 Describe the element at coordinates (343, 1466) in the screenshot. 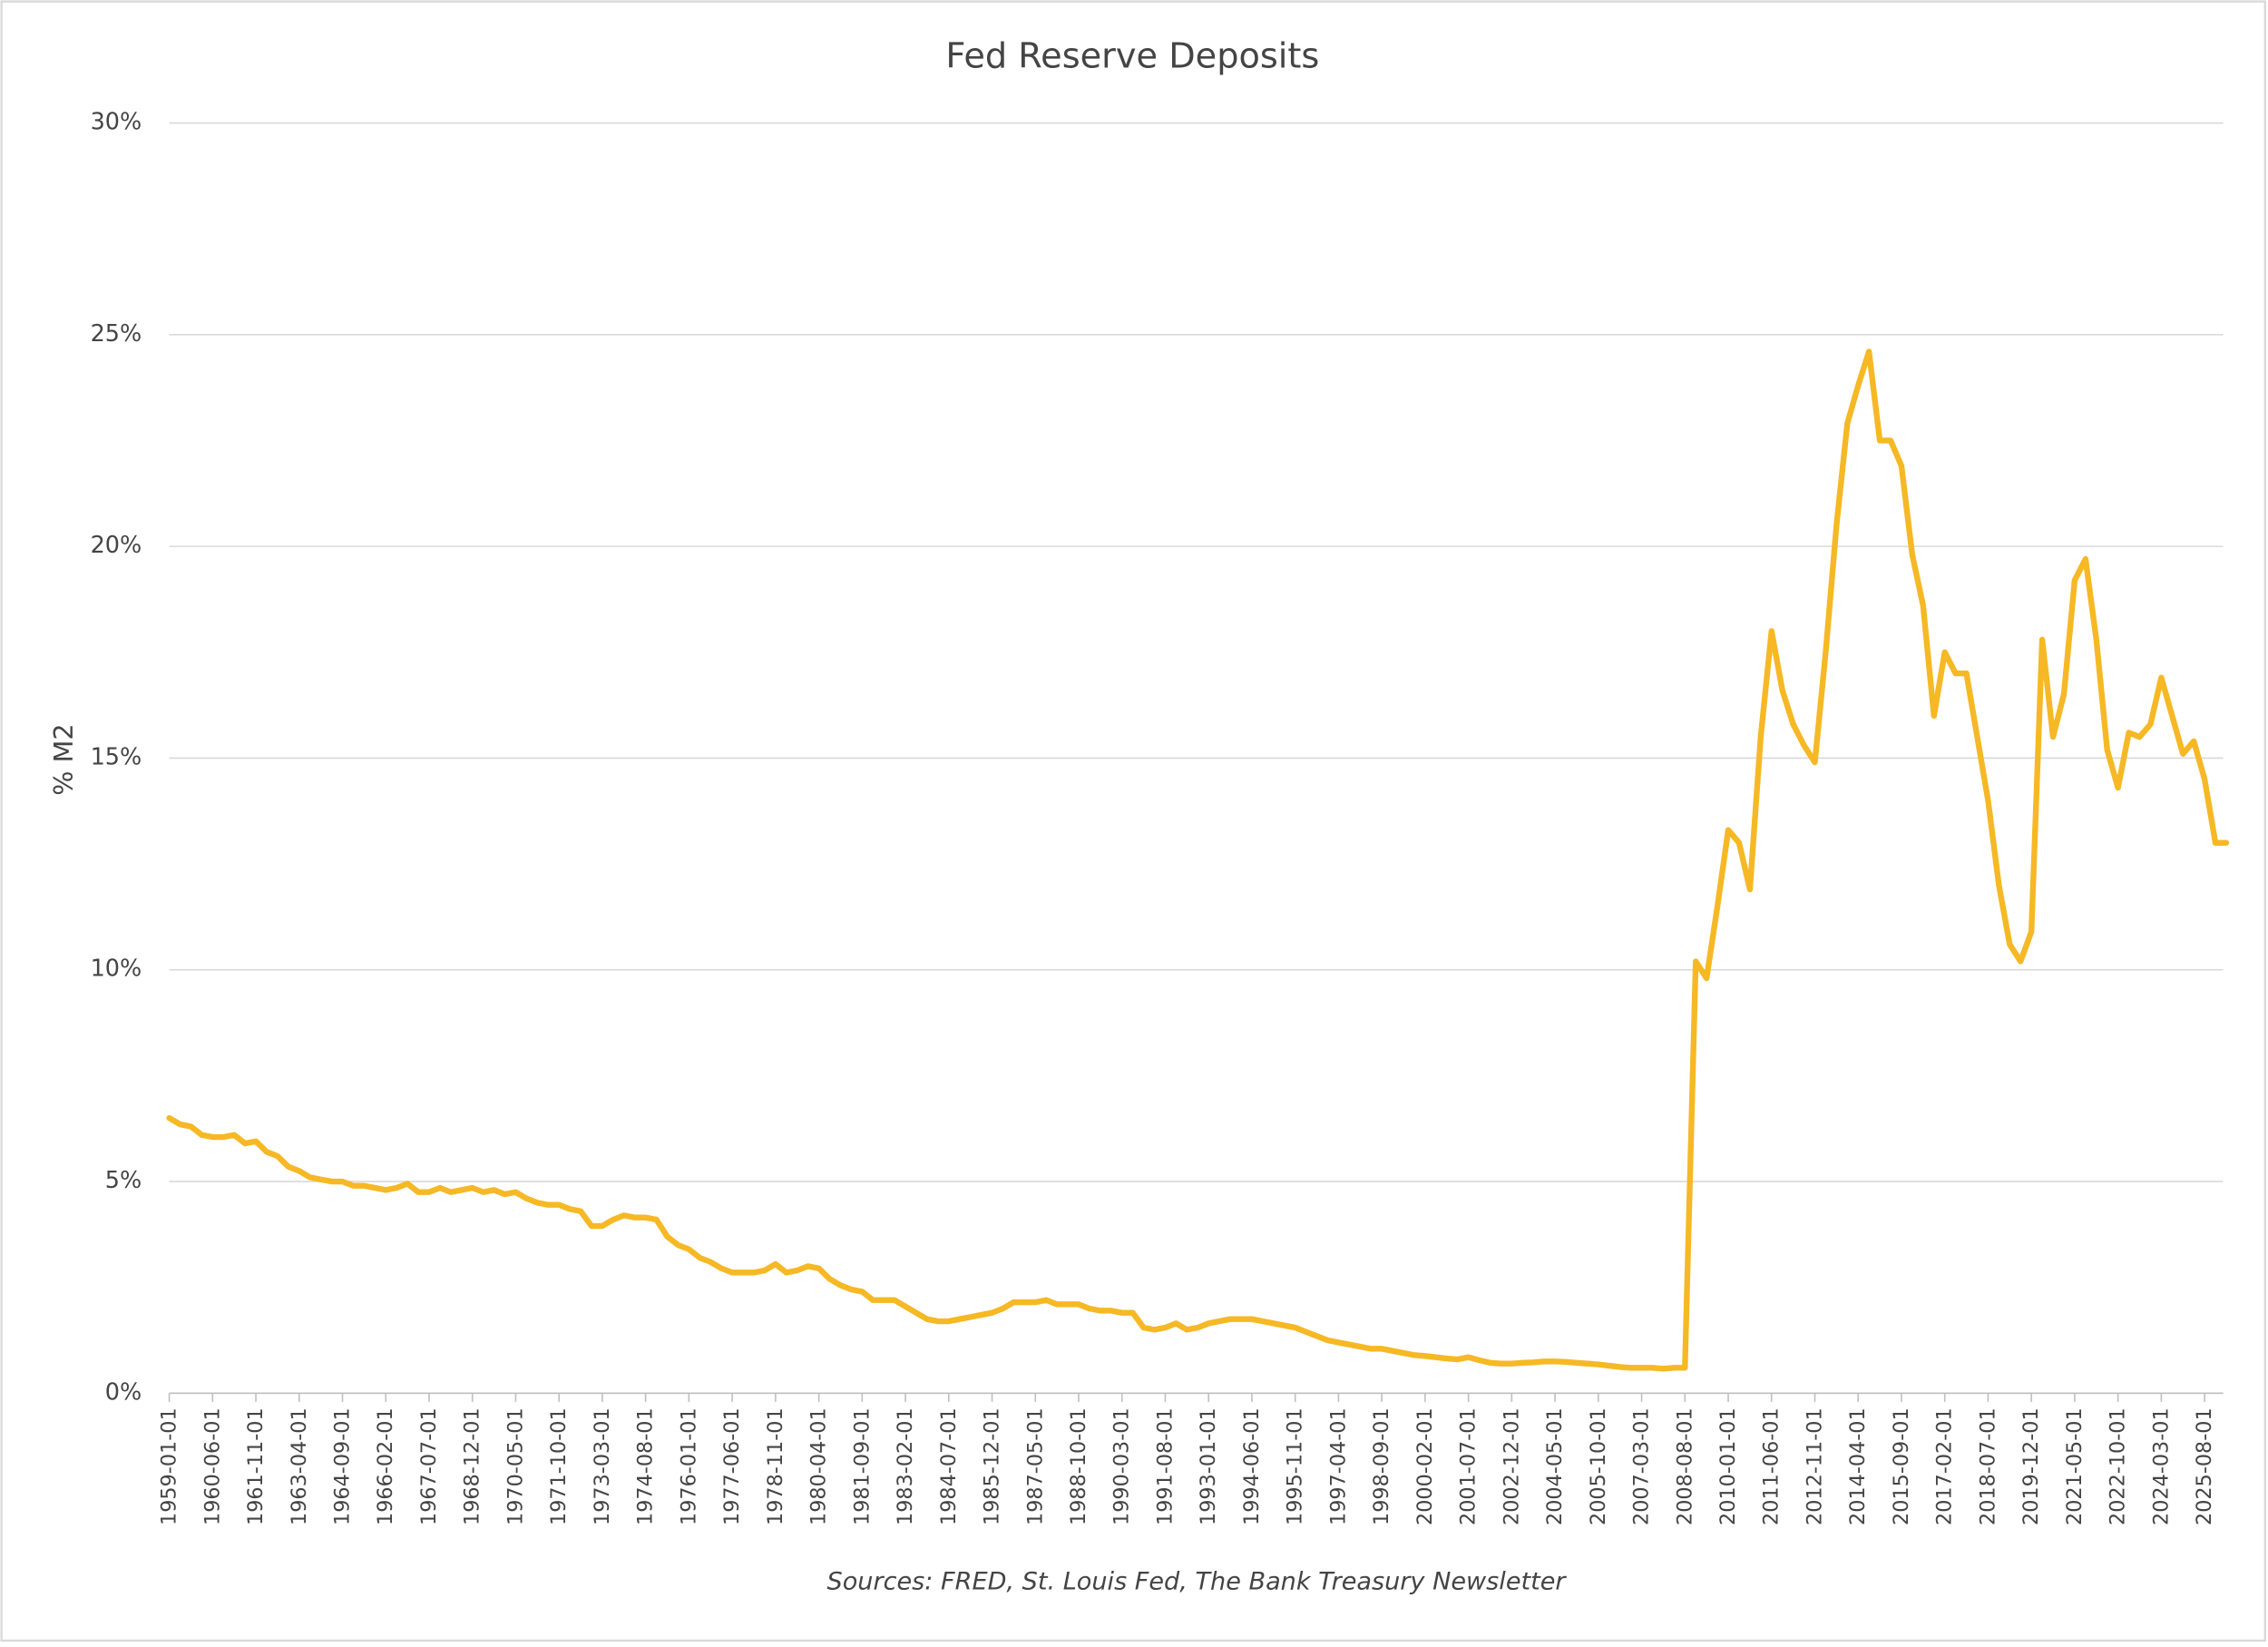

I see `x-tick-label: 1964-09-01` at that location.